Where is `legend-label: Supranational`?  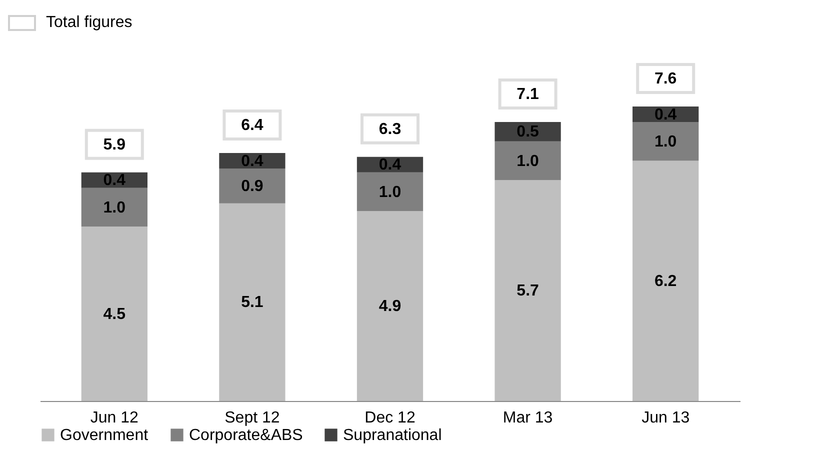 legend-label: Supranational is located at coordinates (392, 435).